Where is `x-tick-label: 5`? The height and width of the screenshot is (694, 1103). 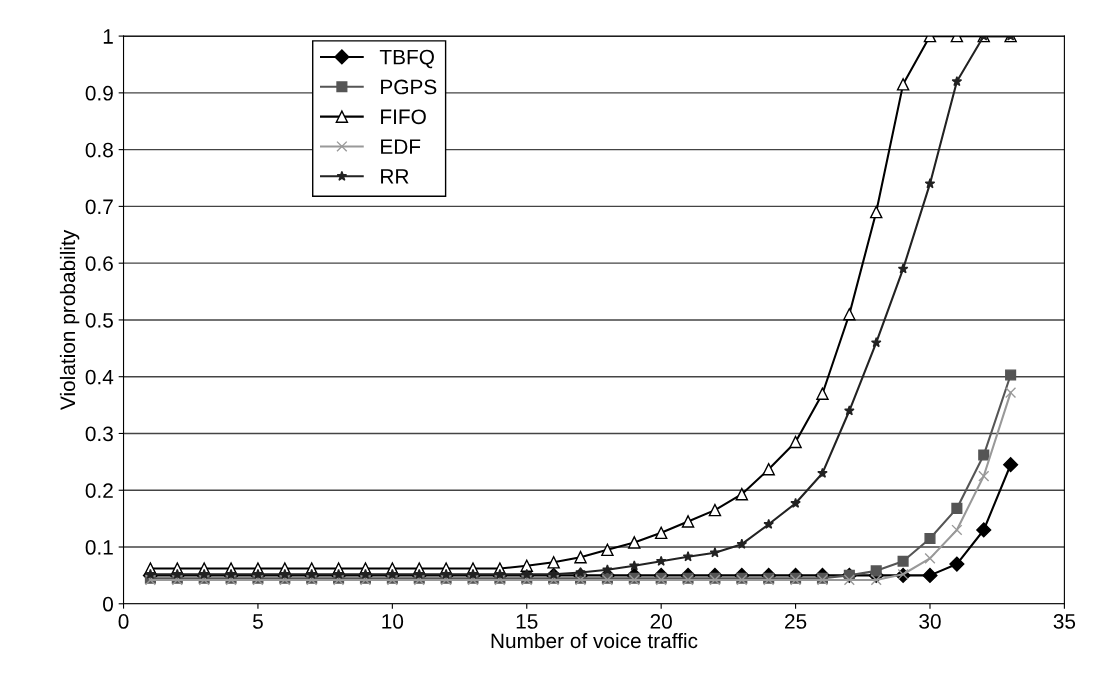 x-tick-label: 5 is located at coordinates (257, 621).